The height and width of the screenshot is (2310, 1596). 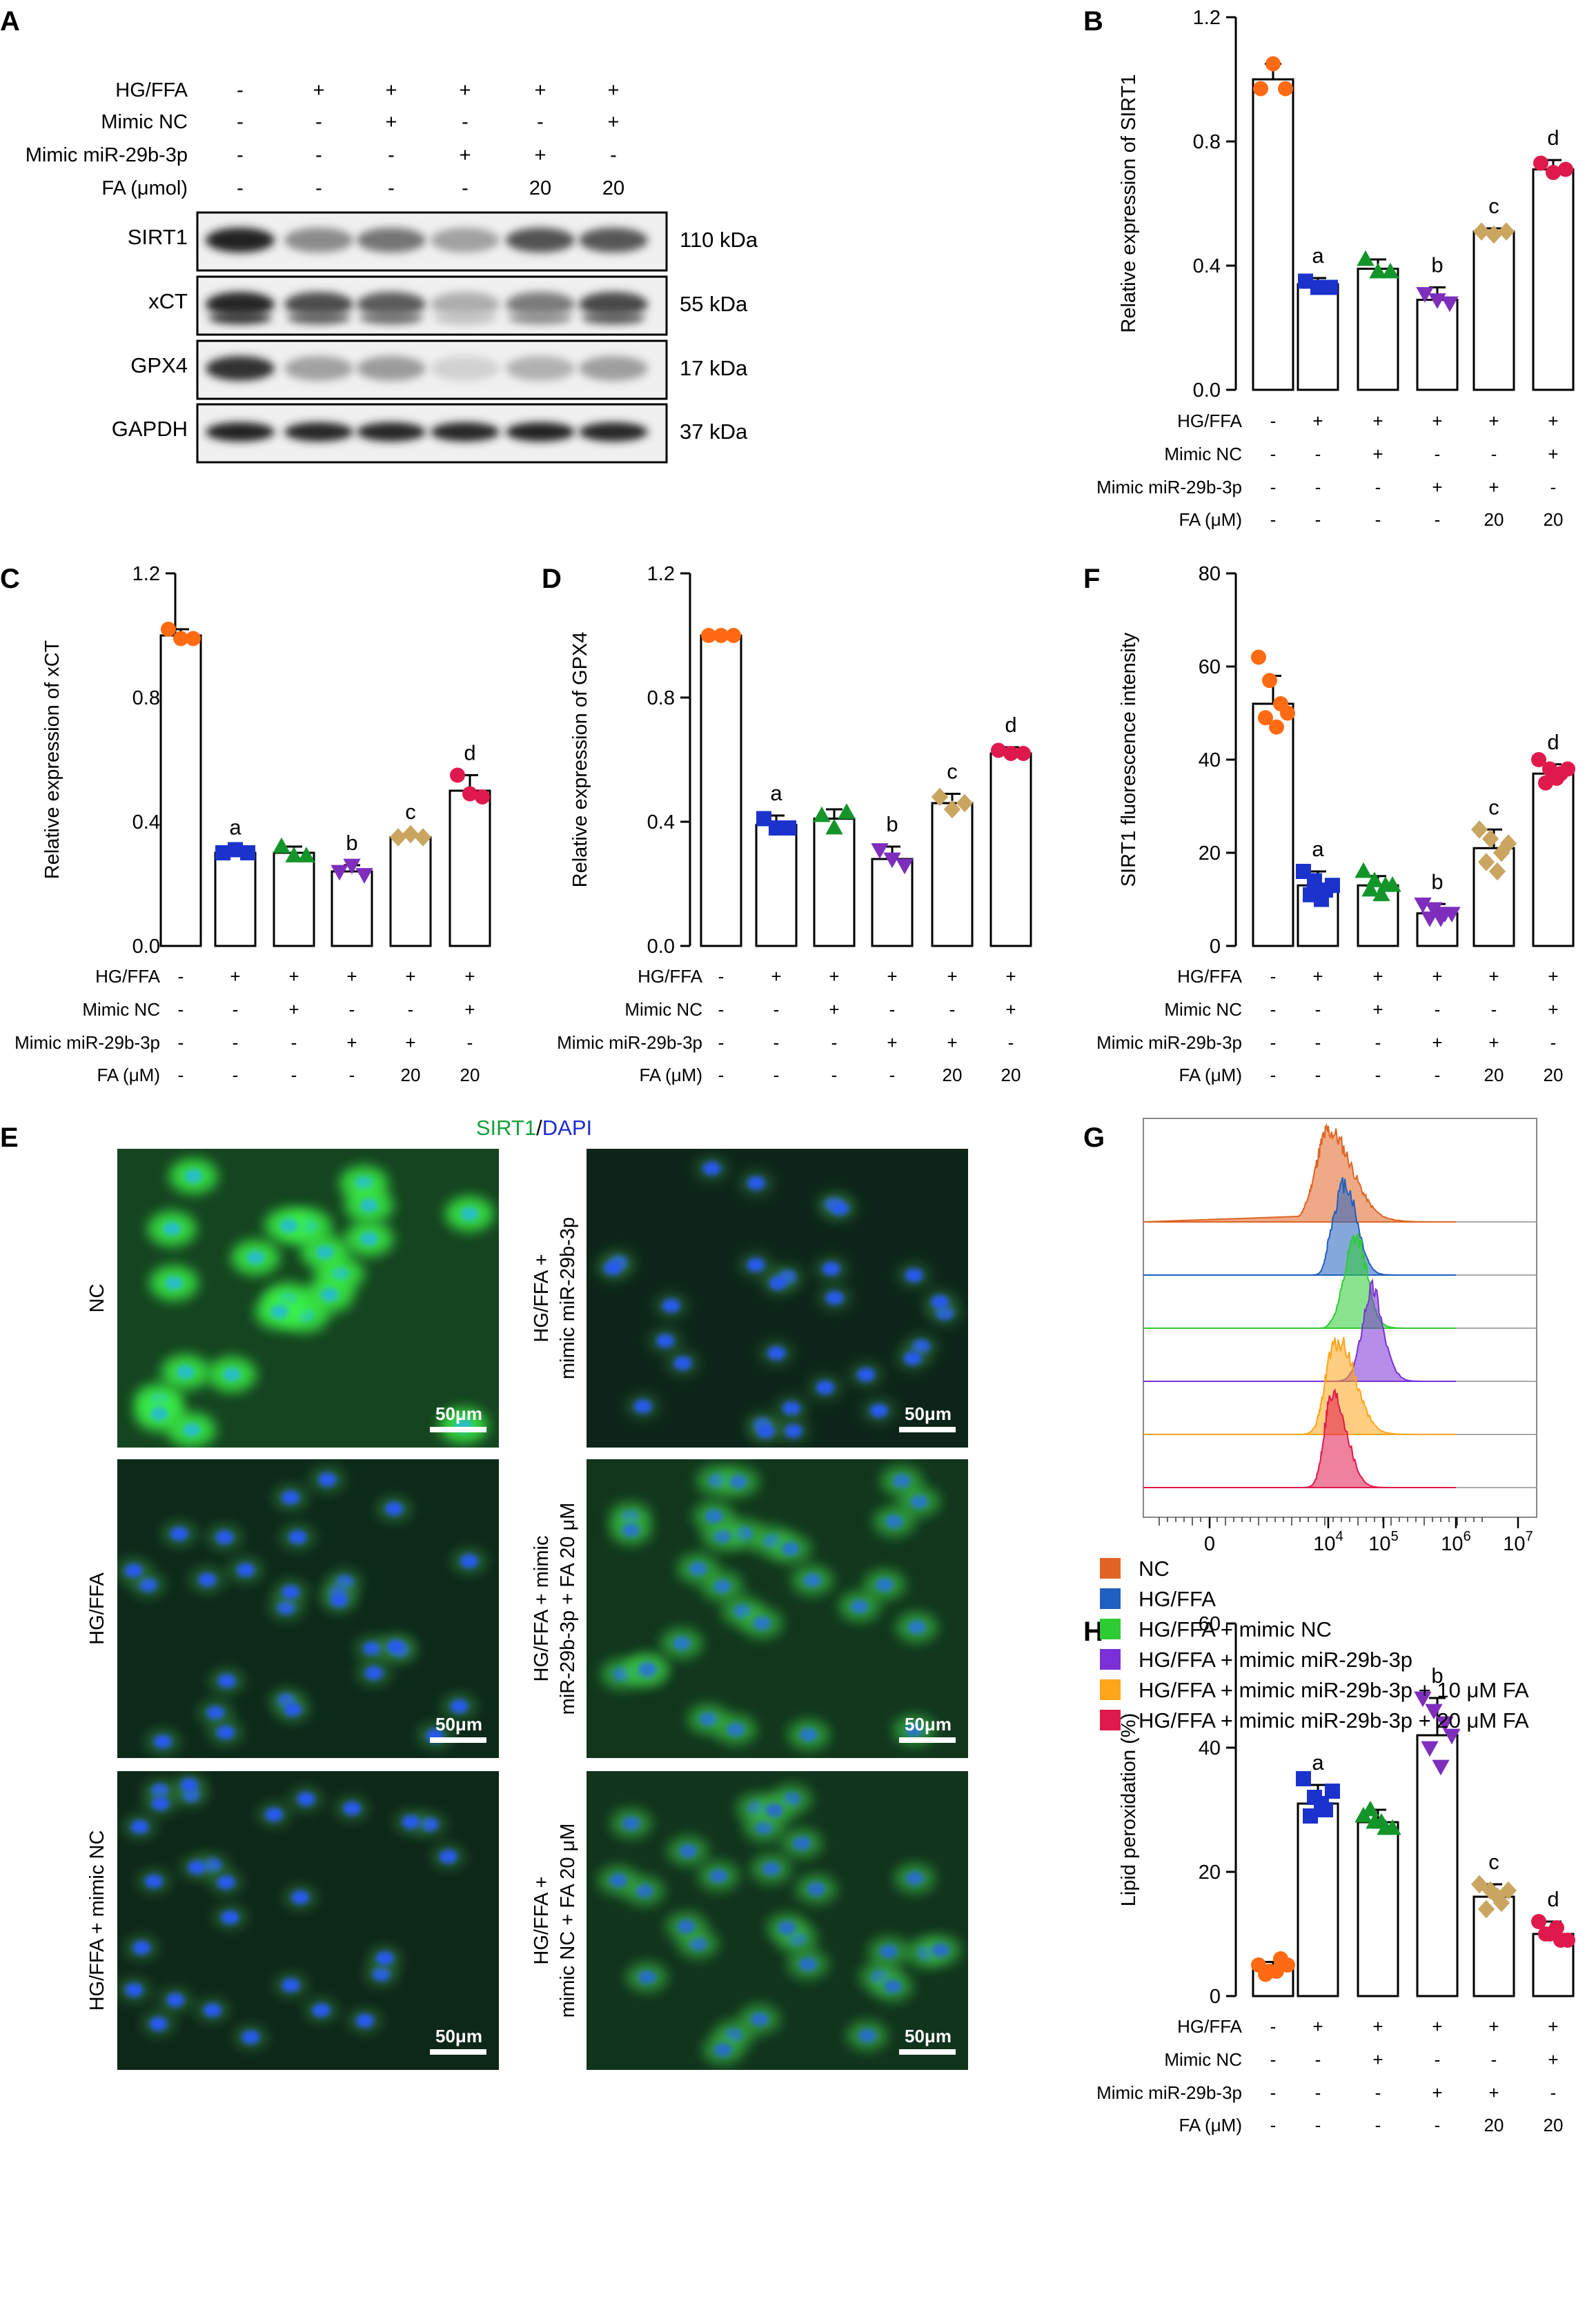 What do you see at coordinates (1209, 1544) in the screenshot?
I see `histogram-x-tick-label: 0` at bounding box center [1209, 1544].